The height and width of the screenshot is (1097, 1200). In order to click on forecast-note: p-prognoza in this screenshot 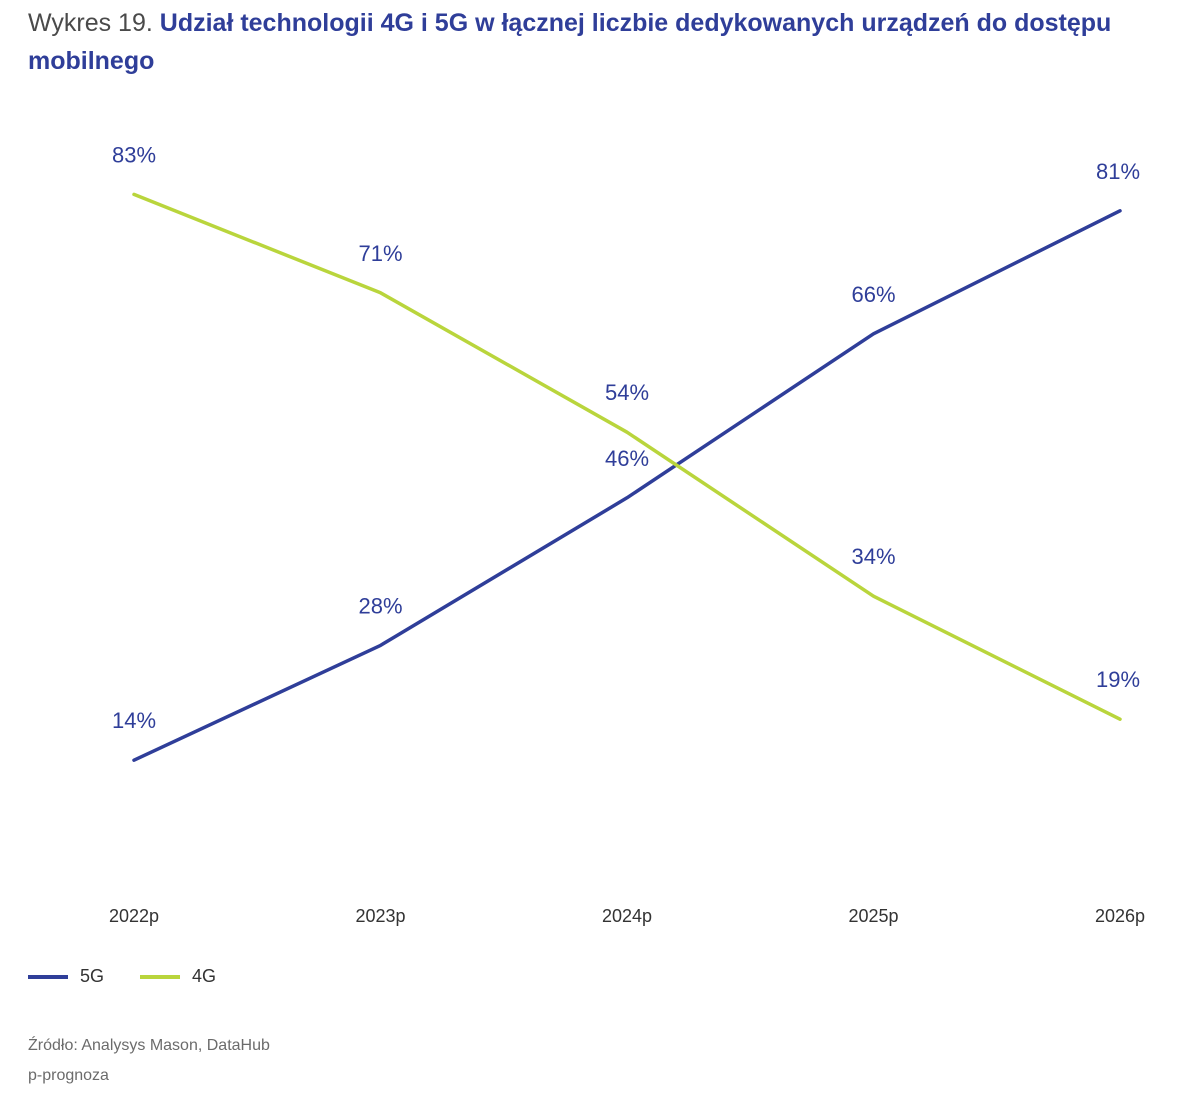, I will do `click(68, 1075)`.